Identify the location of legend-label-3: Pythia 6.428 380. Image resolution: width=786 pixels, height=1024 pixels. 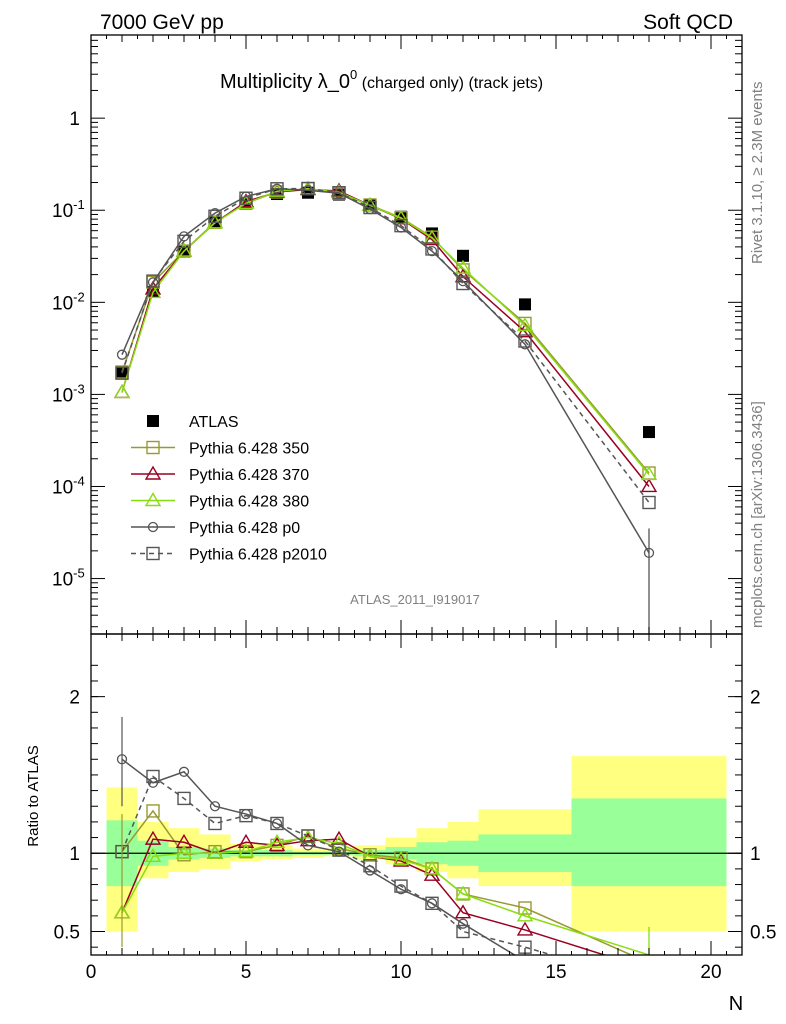
(249, 502).